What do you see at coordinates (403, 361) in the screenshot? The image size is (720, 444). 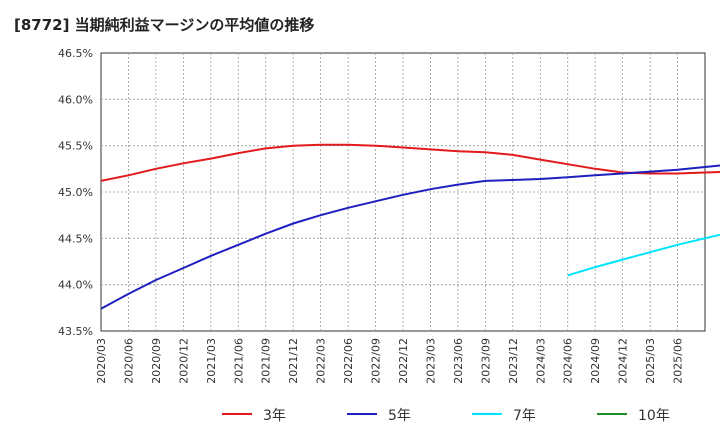 I see `x-tick-label: 2022/12` at bounding box center [403, 361].